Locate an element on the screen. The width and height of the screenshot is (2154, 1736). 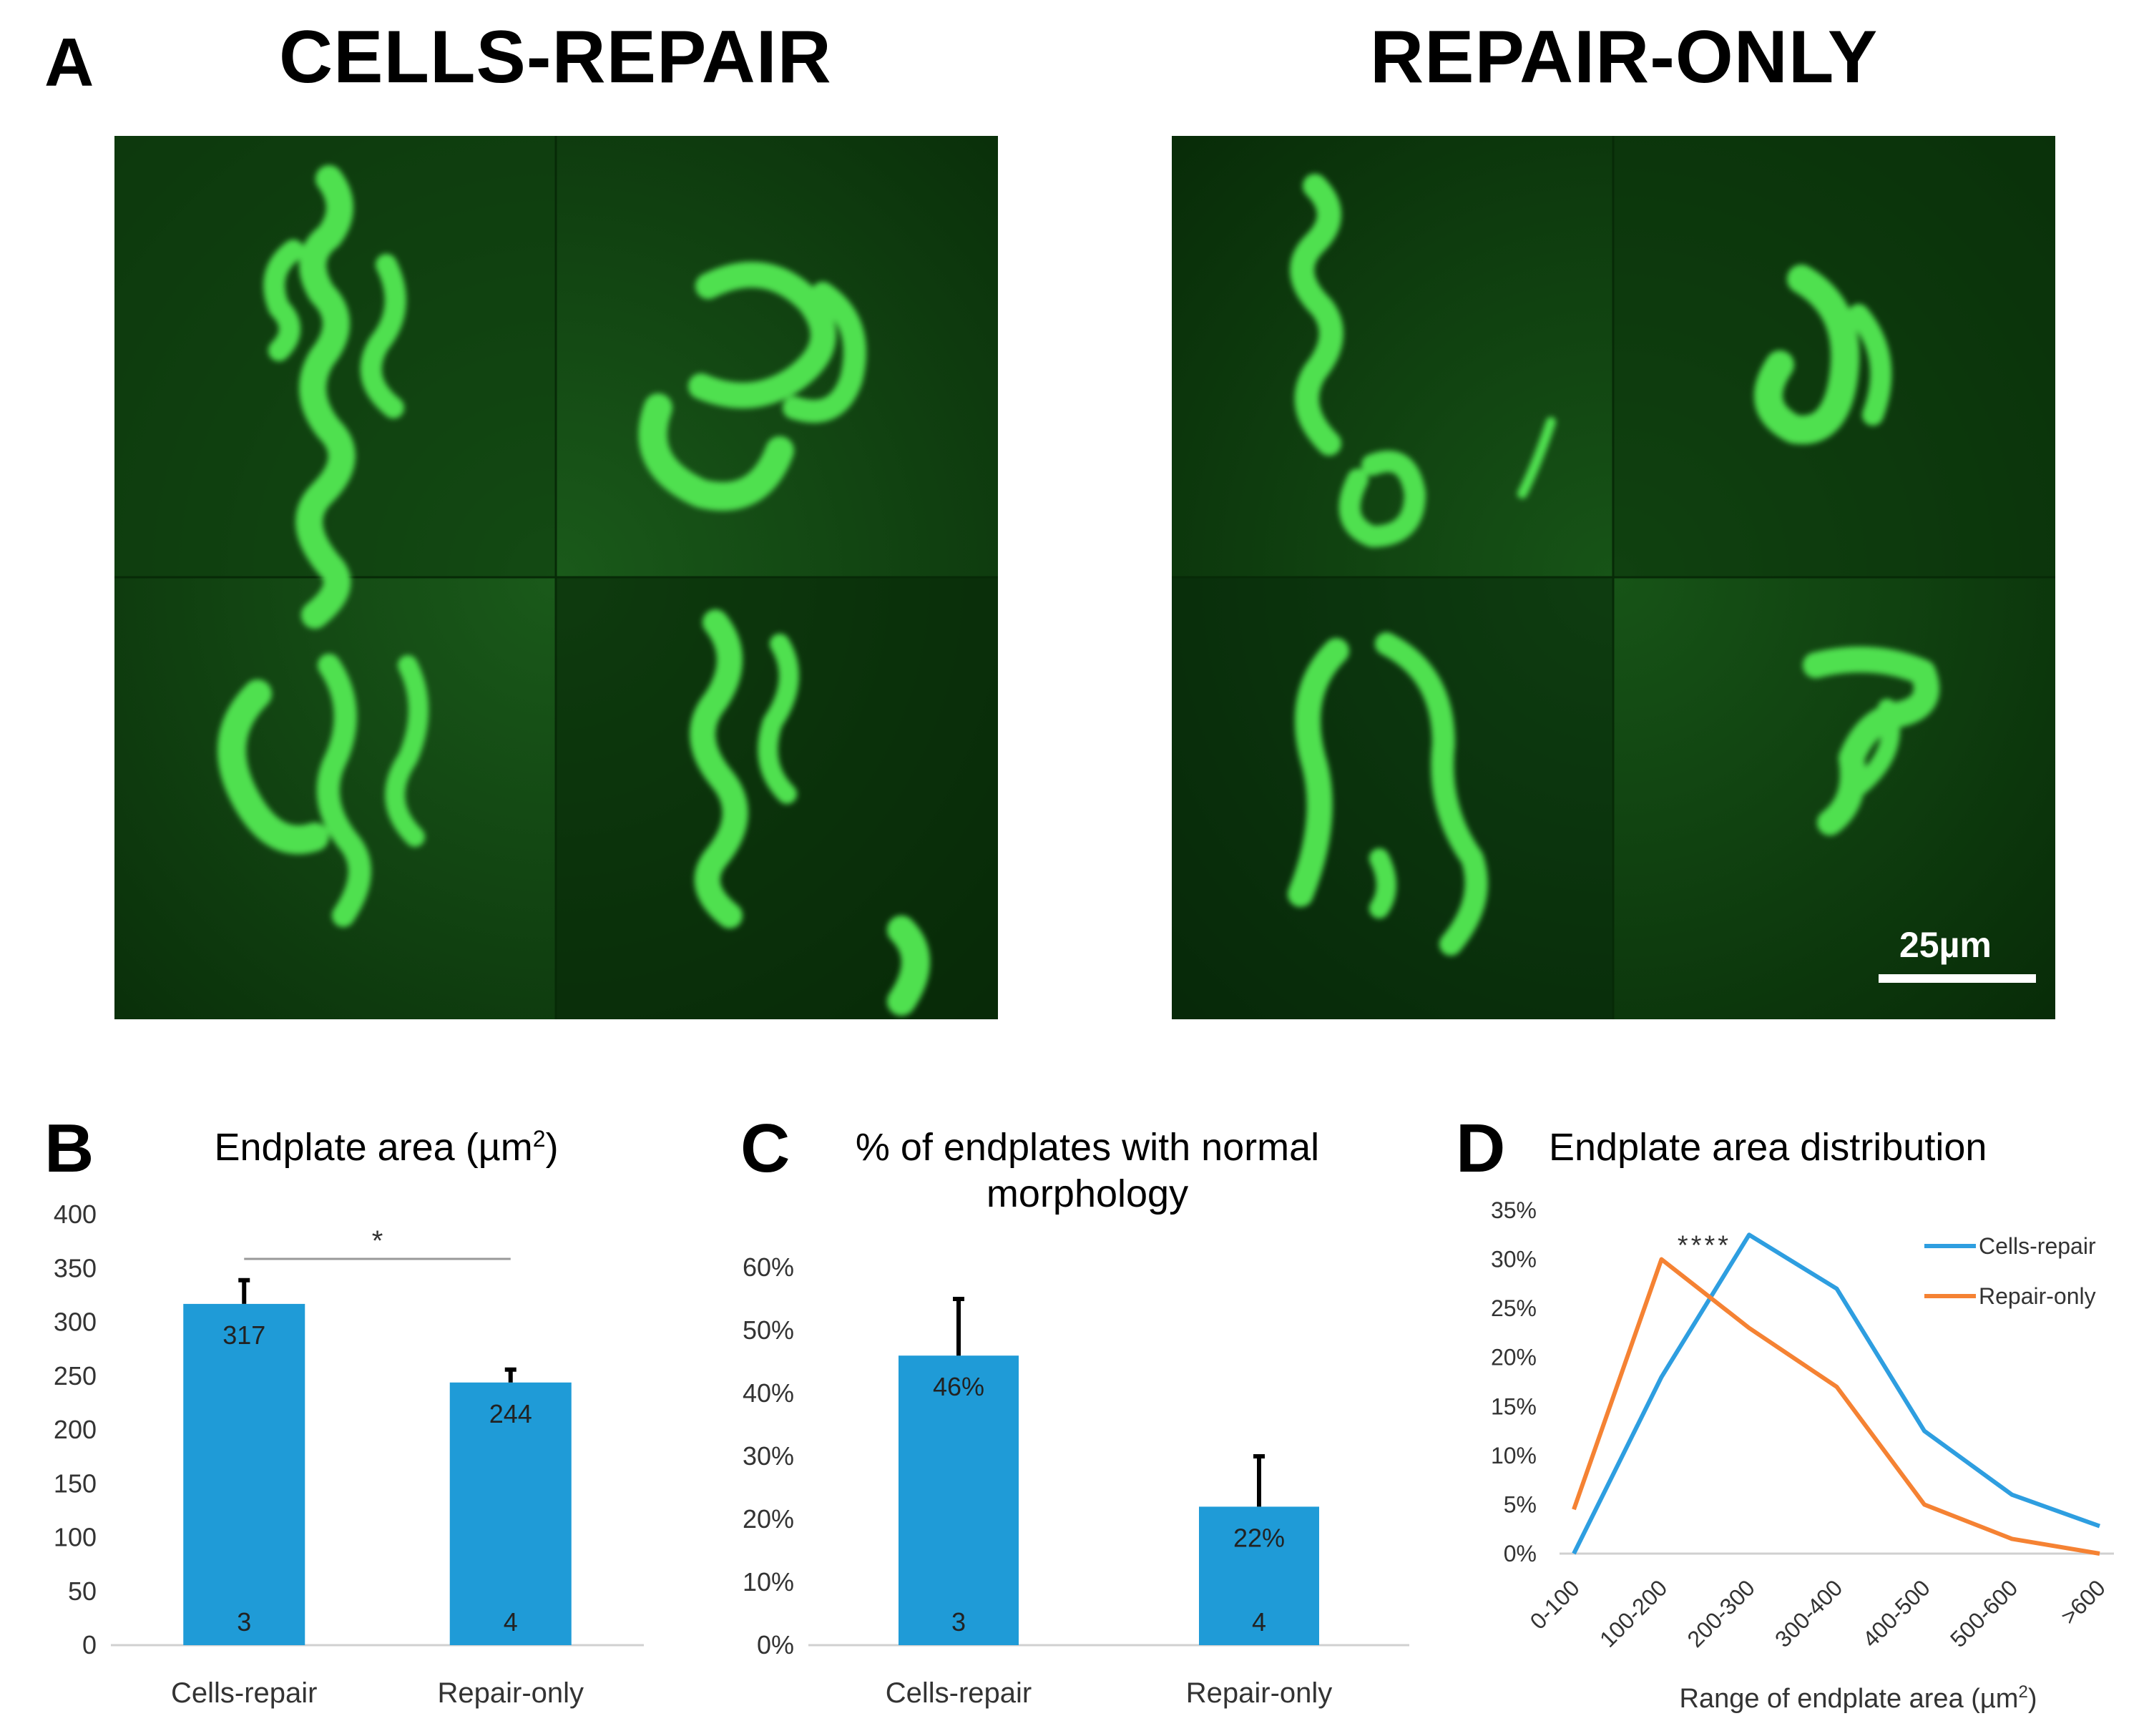
chart-b-value-label: 244 is located at coordinates (511, 1413).